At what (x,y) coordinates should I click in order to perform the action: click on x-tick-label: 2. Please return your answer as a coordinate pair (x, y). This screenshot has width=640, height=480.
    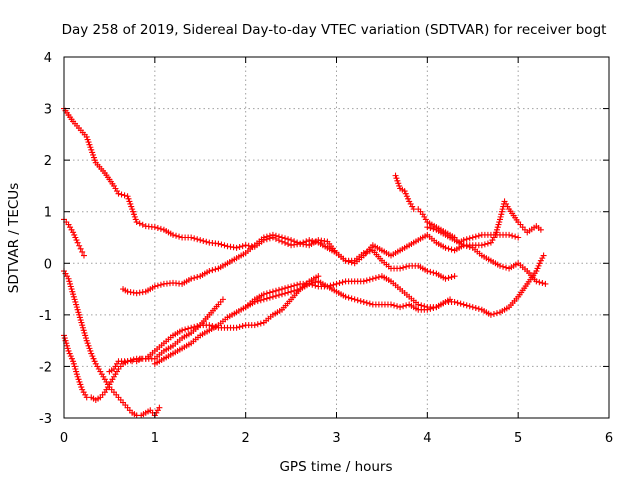
    Looking at the image, I should click on (246, 438).